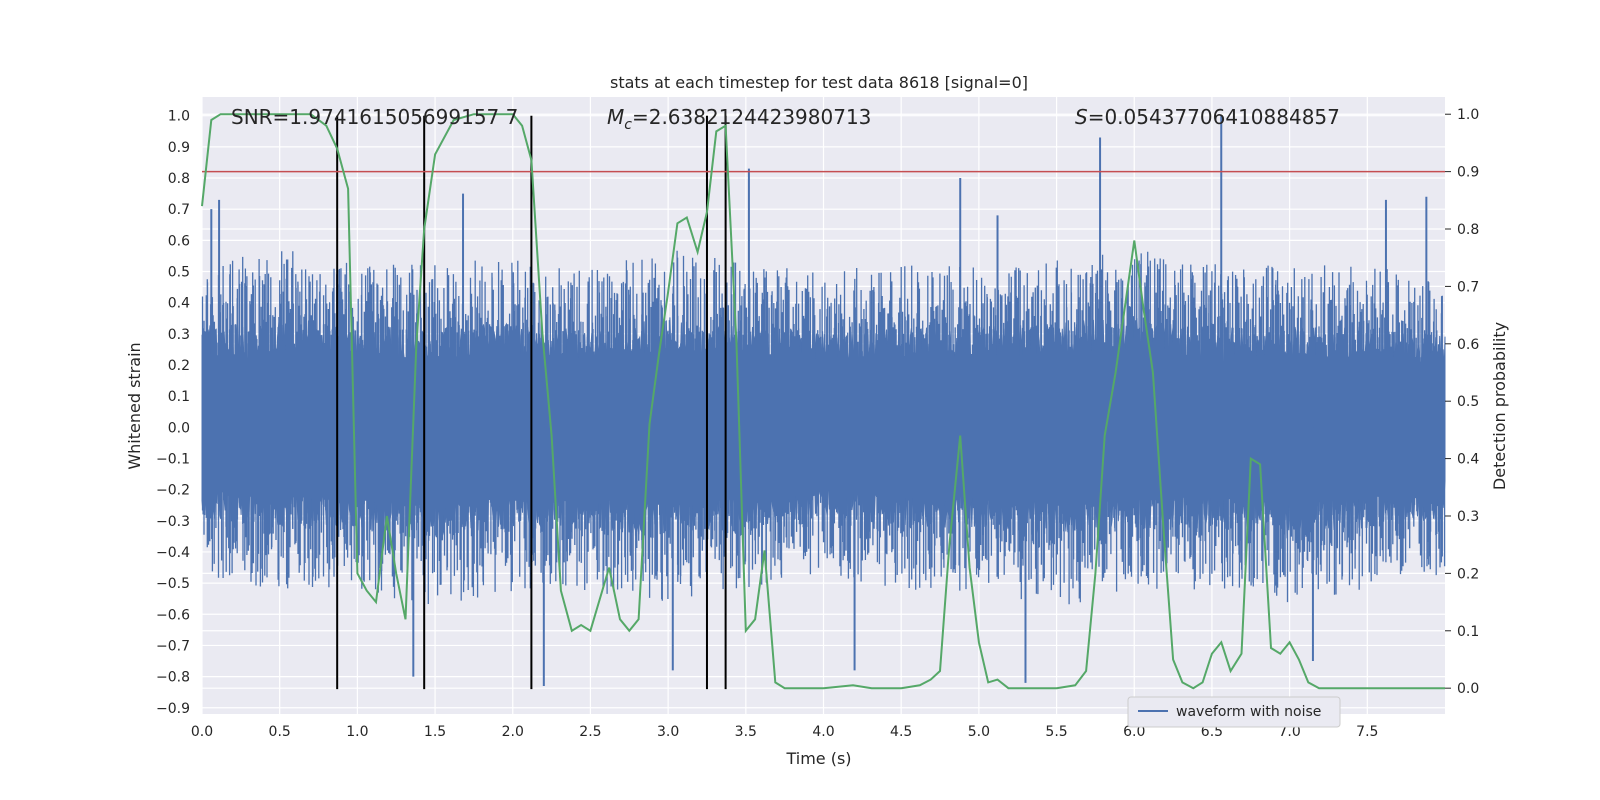 This screenshot has width=1600, height=800. What do you see at coordinates (357, 732) in the screenshot?
I see `x-tick-label: 1.0` at bounding box center [357, 732].